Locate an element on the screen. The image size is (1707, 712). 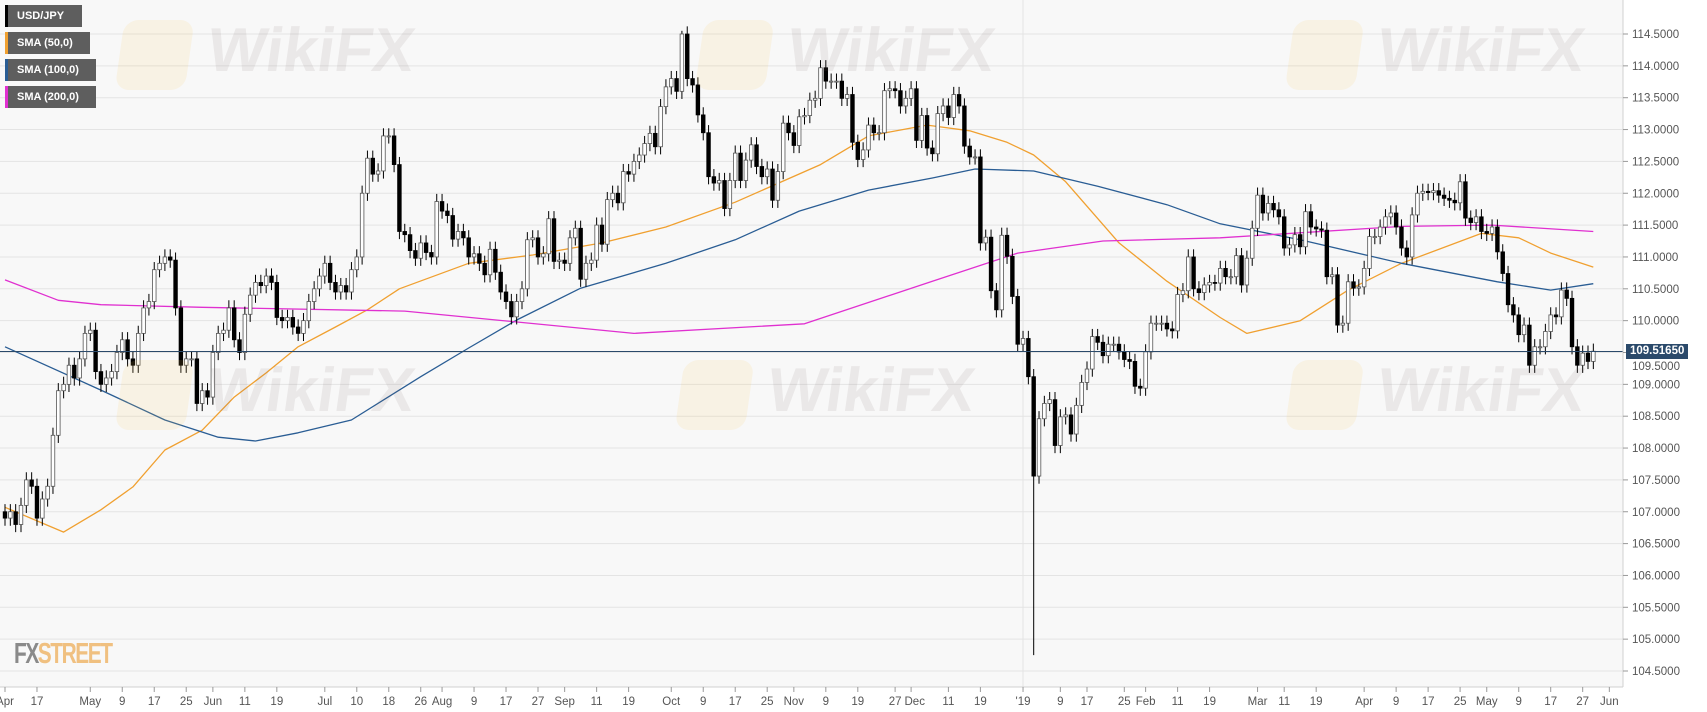
legend-item-sma-200: SMA (200,0) is located at coordinates (50, 97).